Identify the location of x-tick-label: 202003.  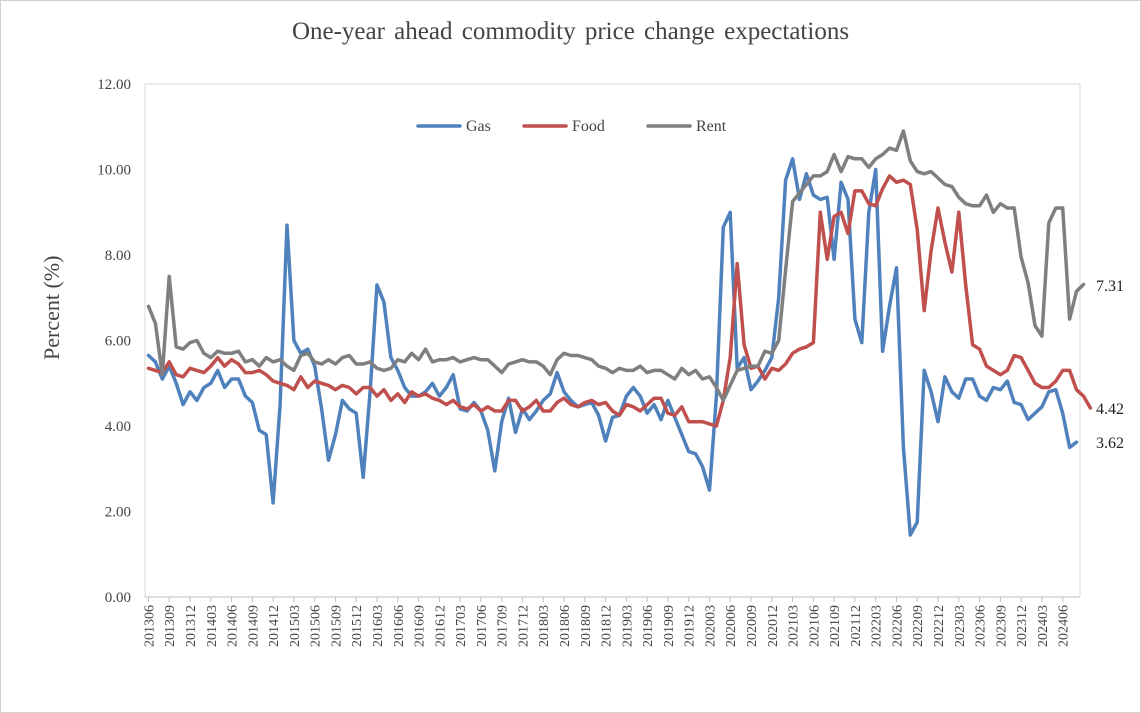
(710, 626).